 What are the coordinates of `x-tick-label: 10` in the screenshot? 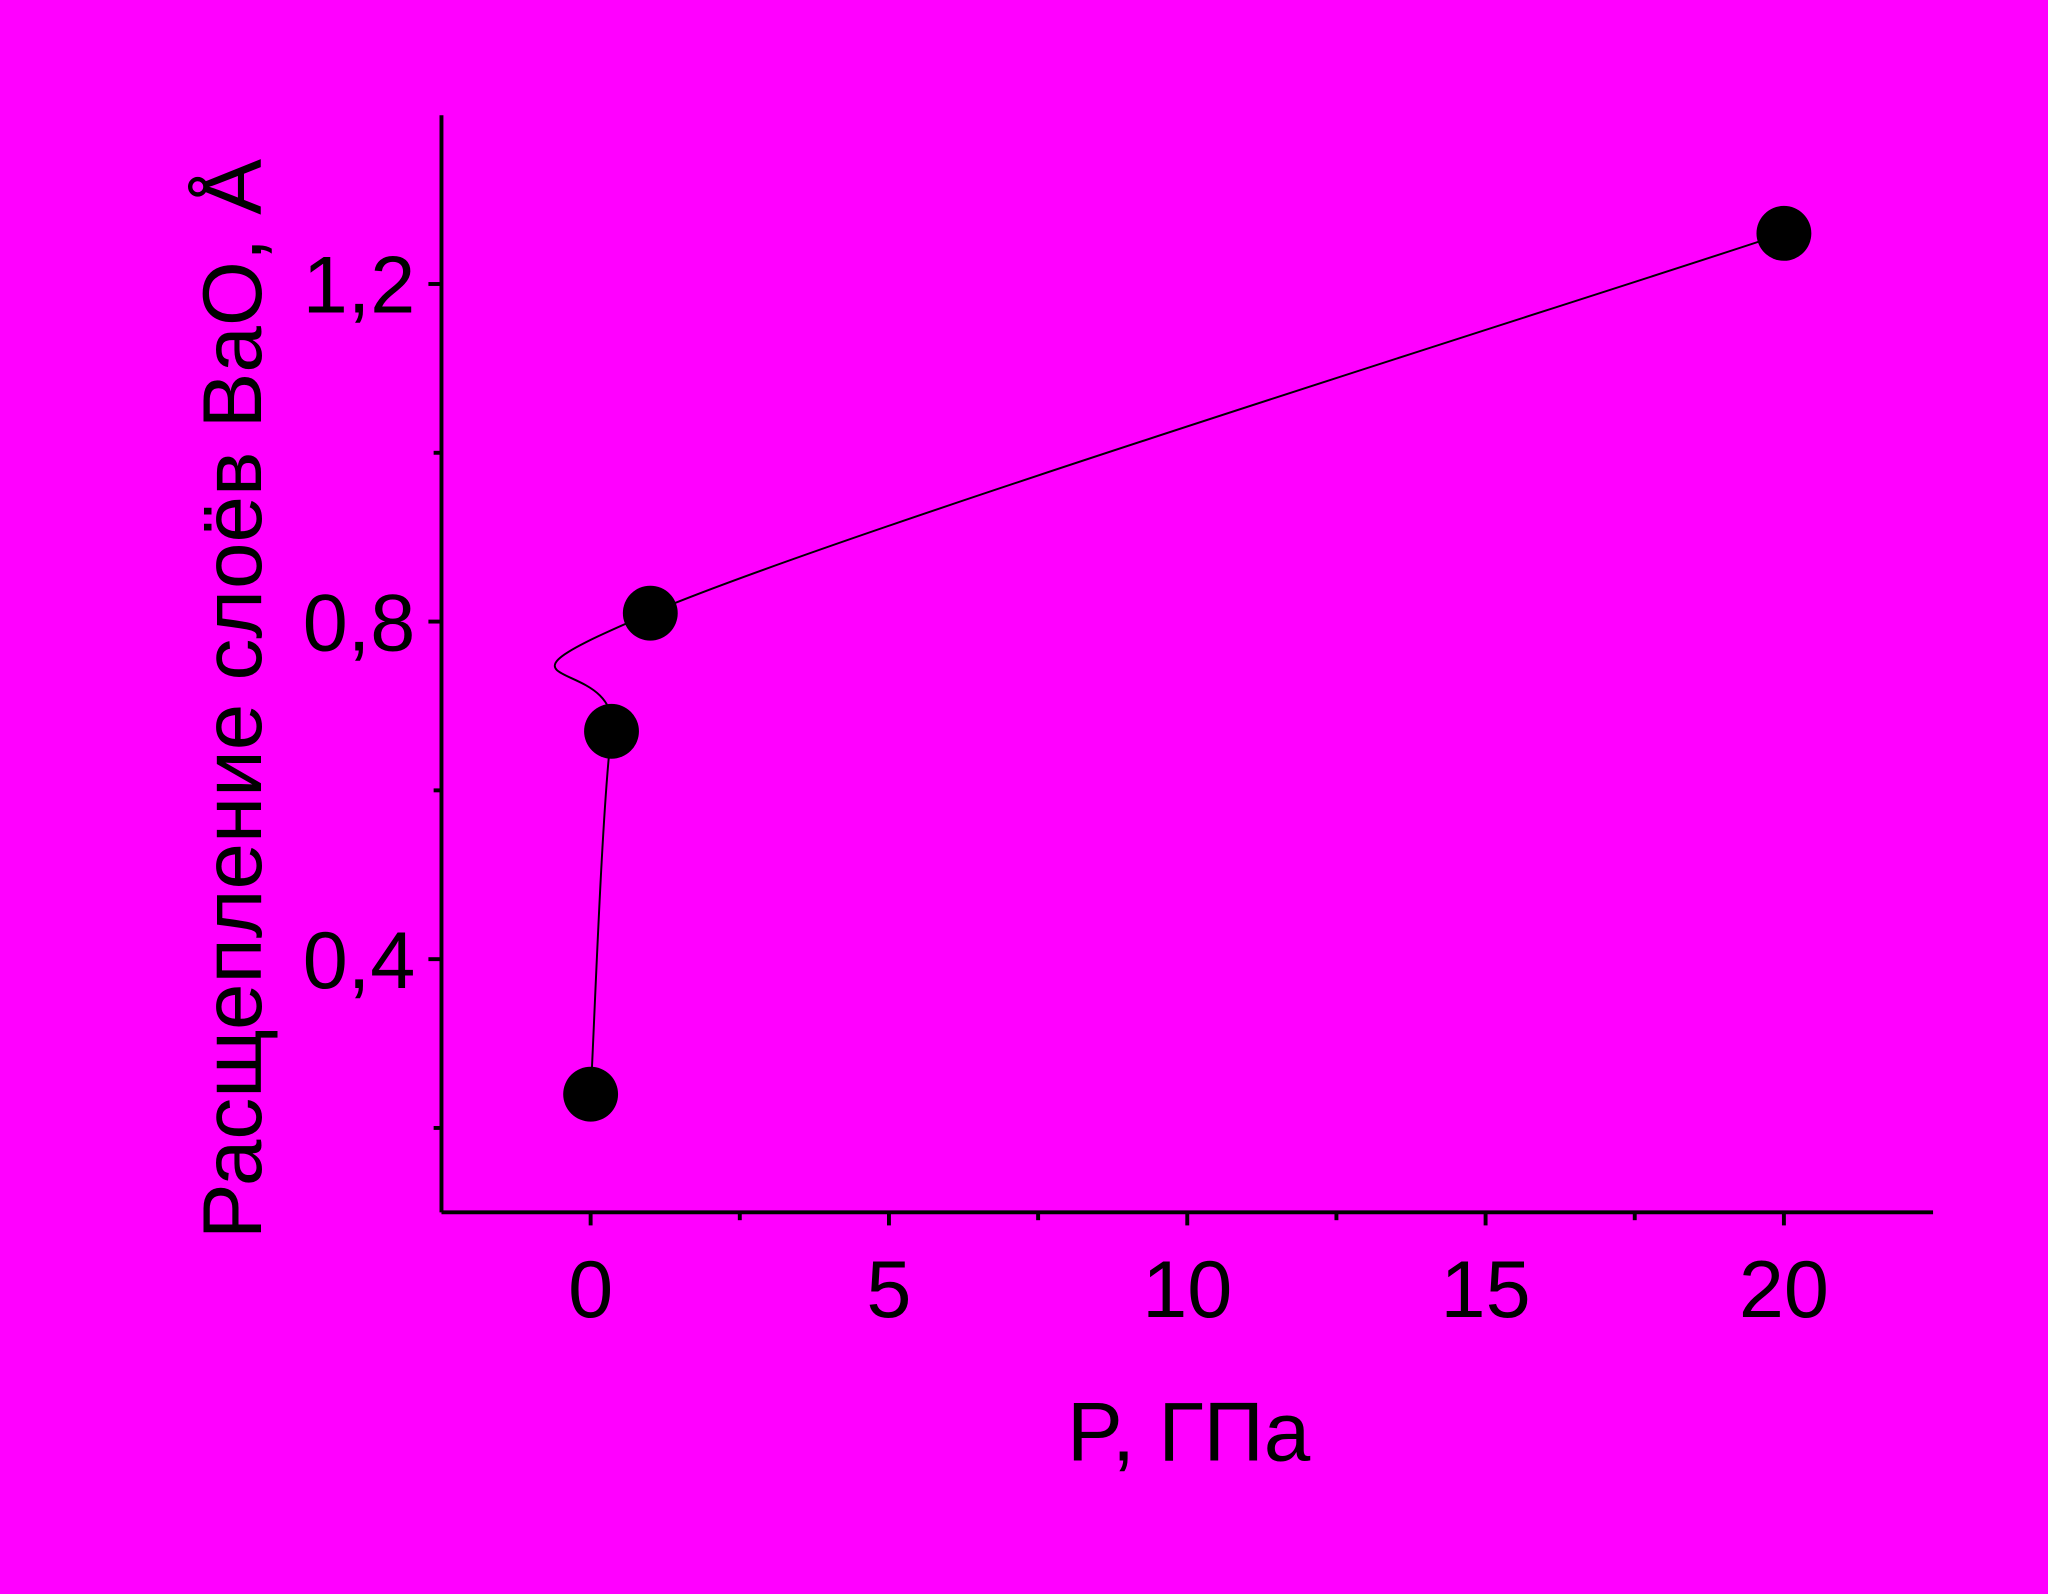 It's located at (1187, 1290).